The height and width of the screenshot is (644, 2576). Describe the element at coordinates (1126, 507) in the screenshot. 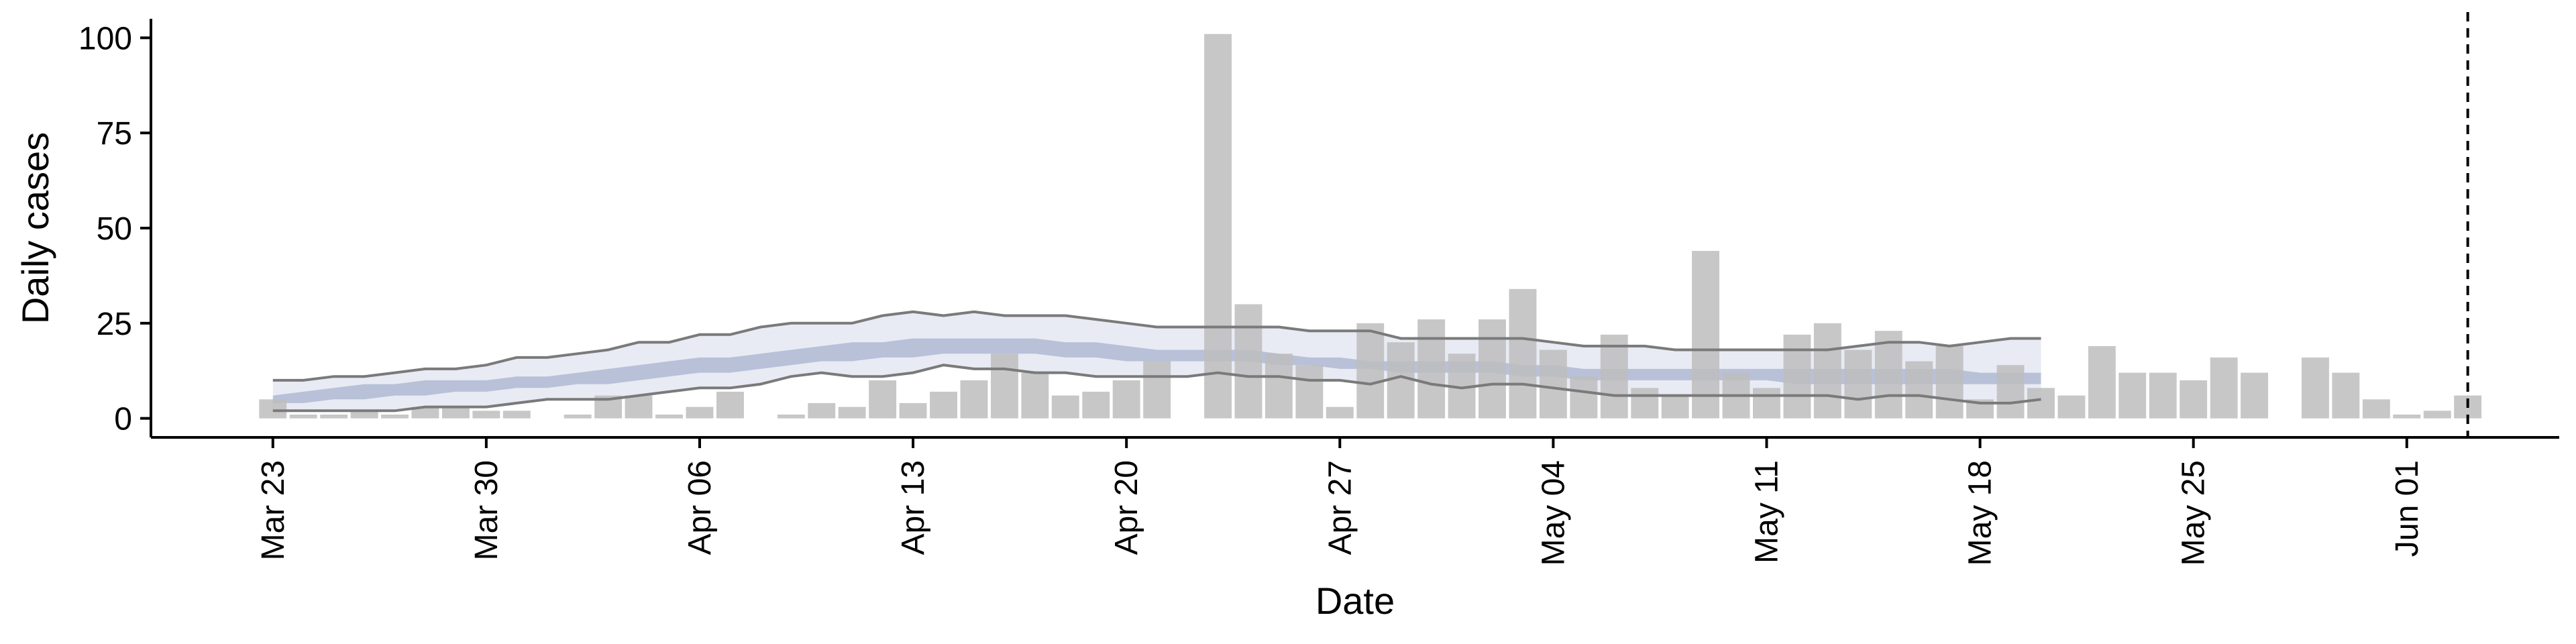

I see `x-tick-label: Apr 20` at that location.